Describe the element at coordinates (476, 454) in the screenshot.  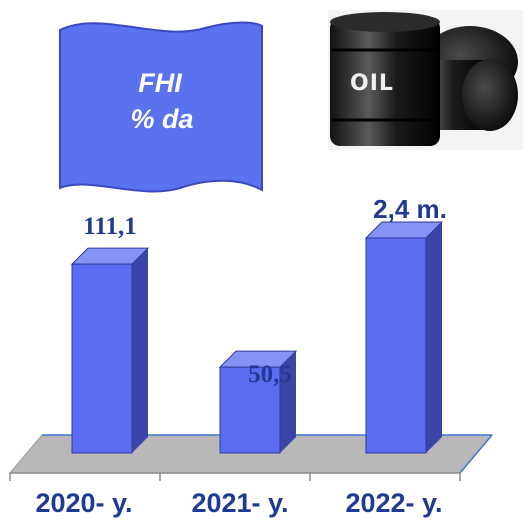
I see `floor-right-edge` at that location.